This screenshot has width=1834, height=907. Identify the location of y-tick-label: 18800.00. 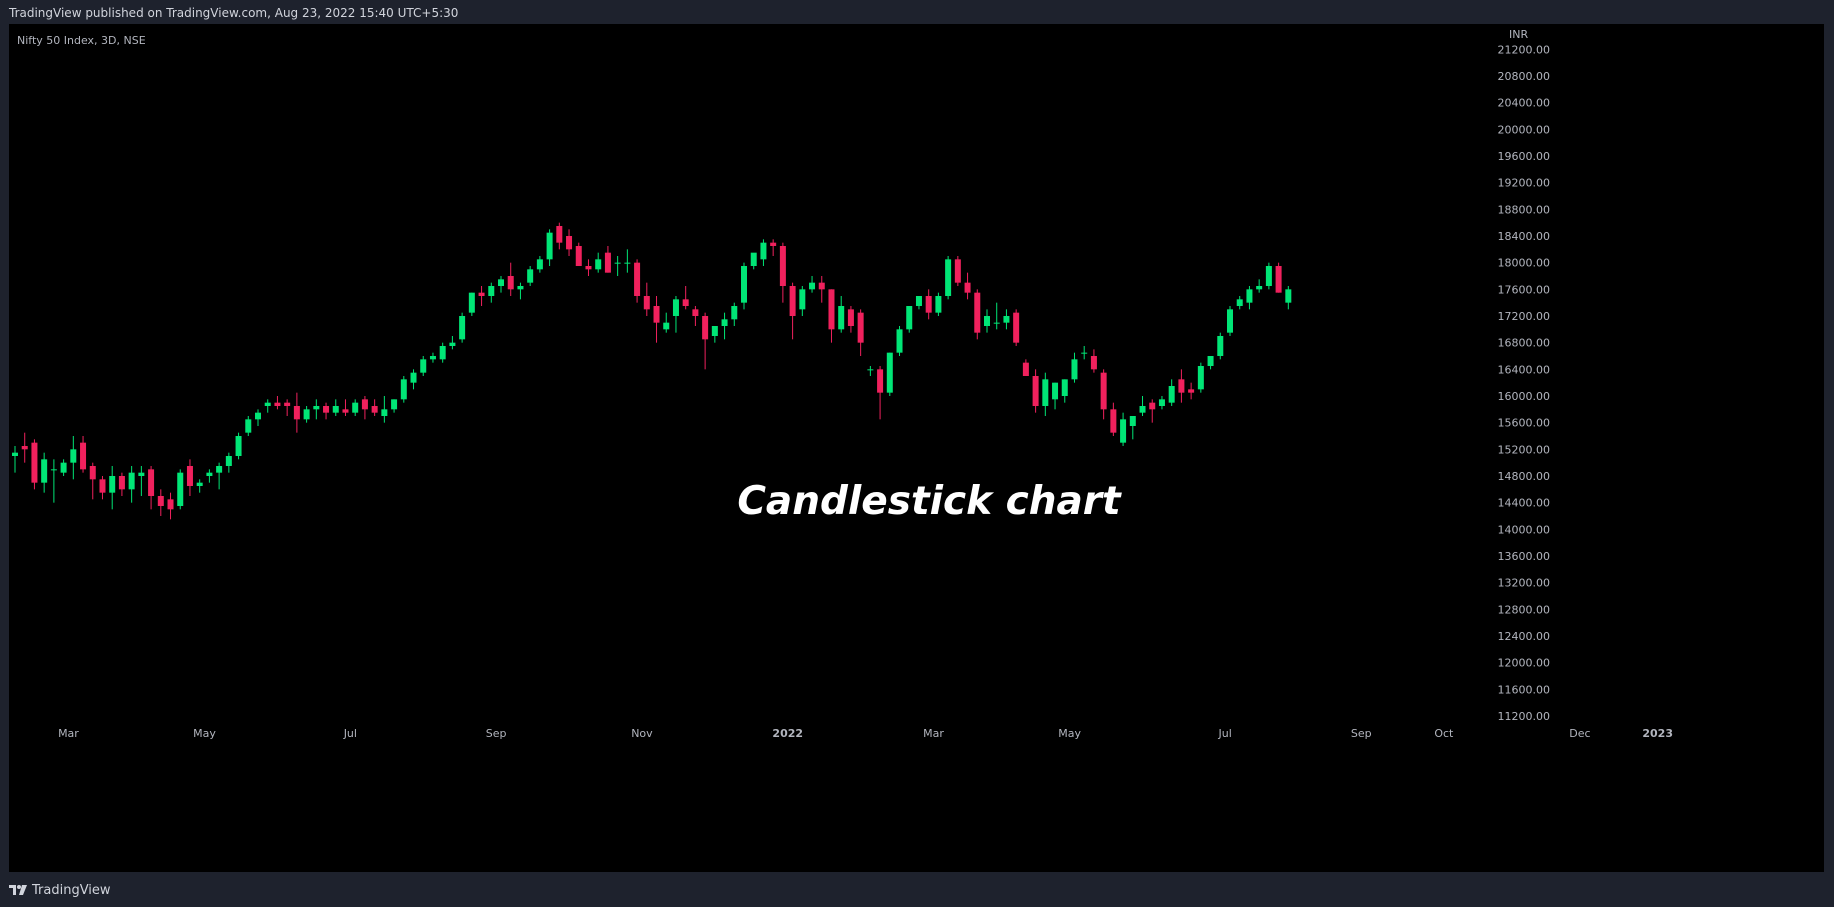
(1524, 209).